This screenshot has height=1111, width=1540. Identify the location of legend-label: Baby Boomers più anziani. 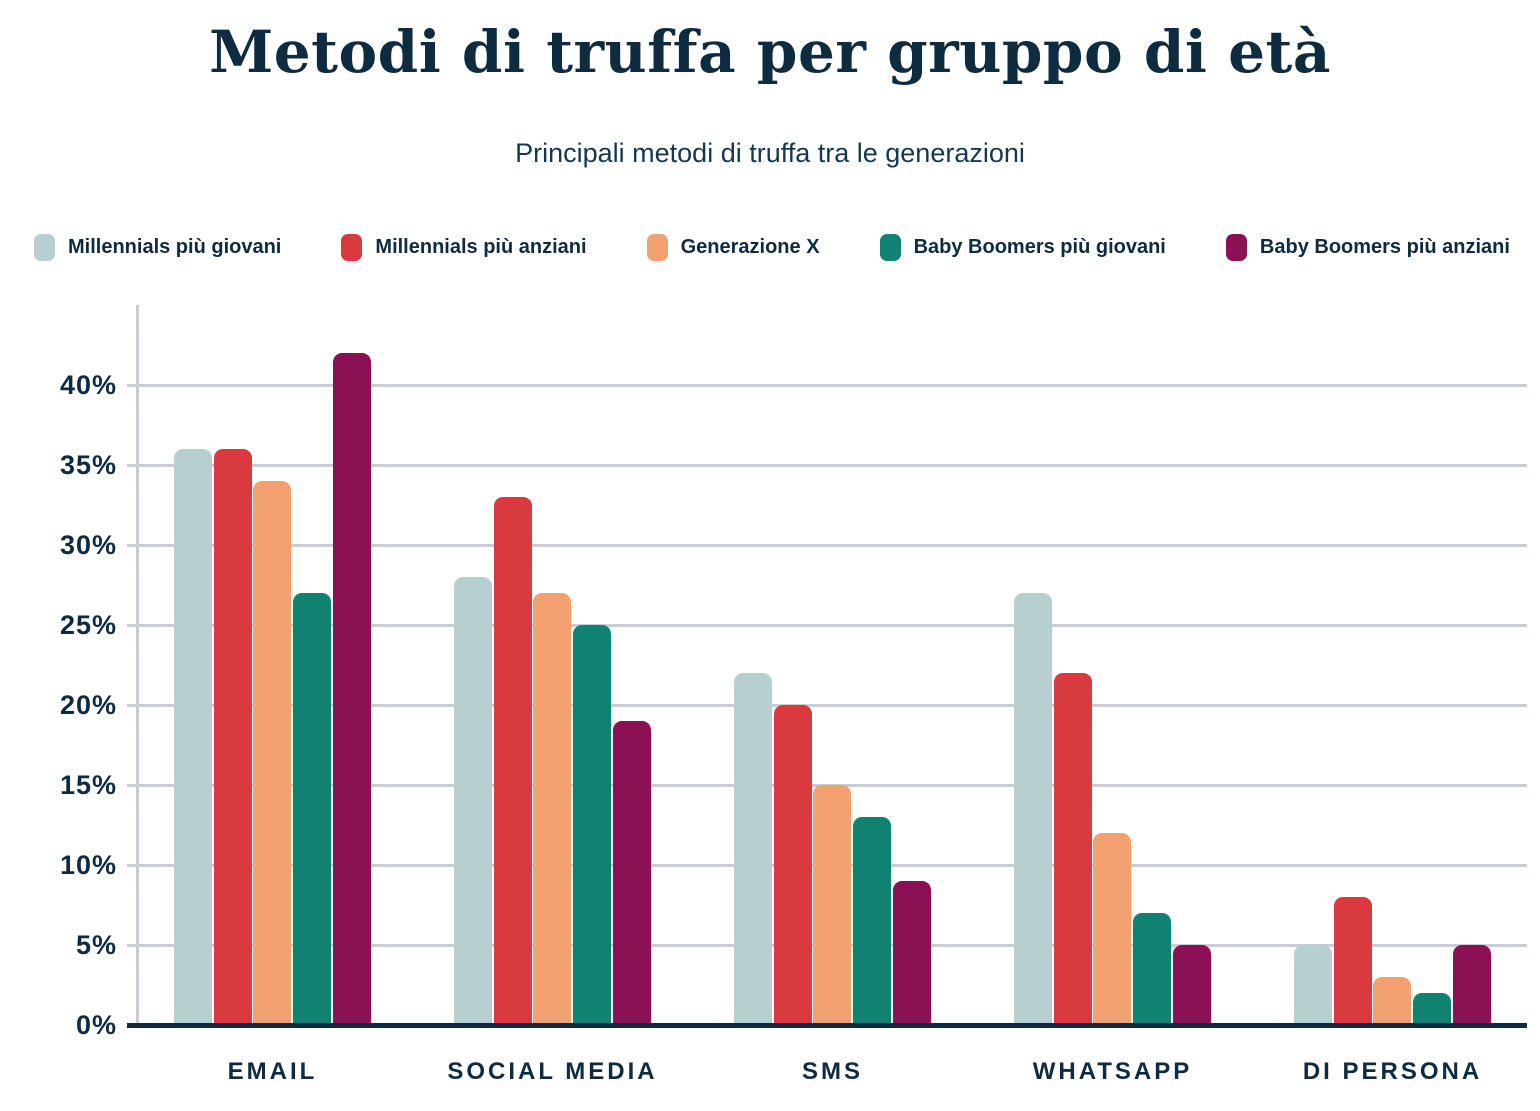
(1384, 247).